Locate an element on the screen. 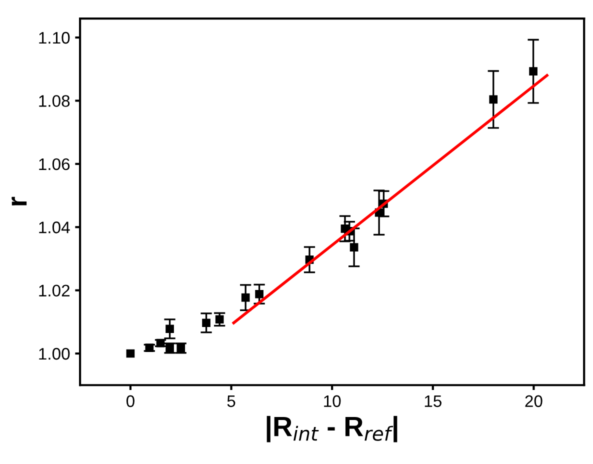 The width and height of the screenshot is (593, 464). y-tick-label: 1.08 is located at coordinates (54, 101).